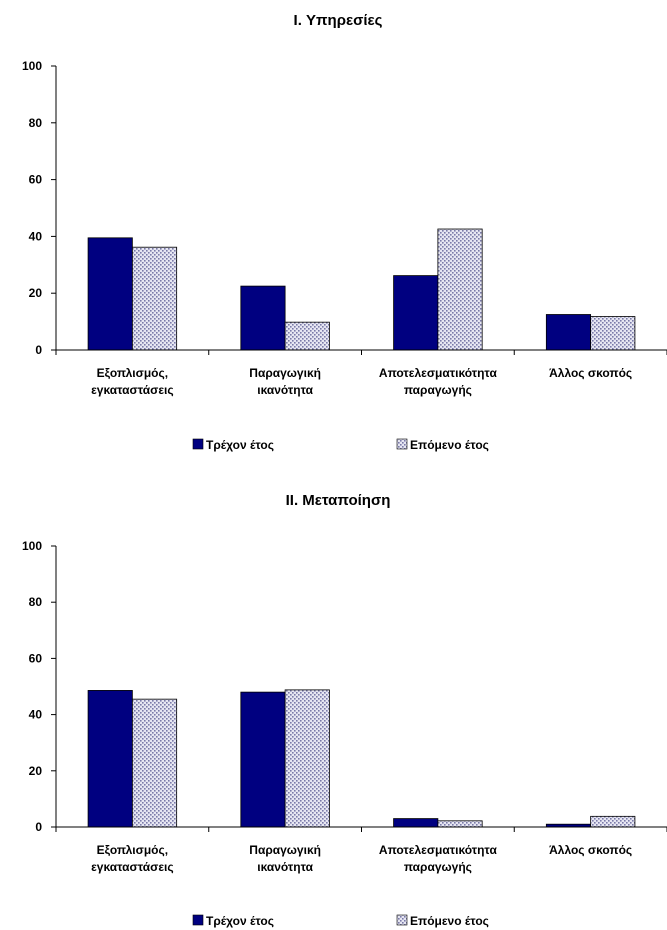  Describe the element at coordinates (338, 500) in the screenshot. I see `chart-title: II. Μεταποίηση` at that location.